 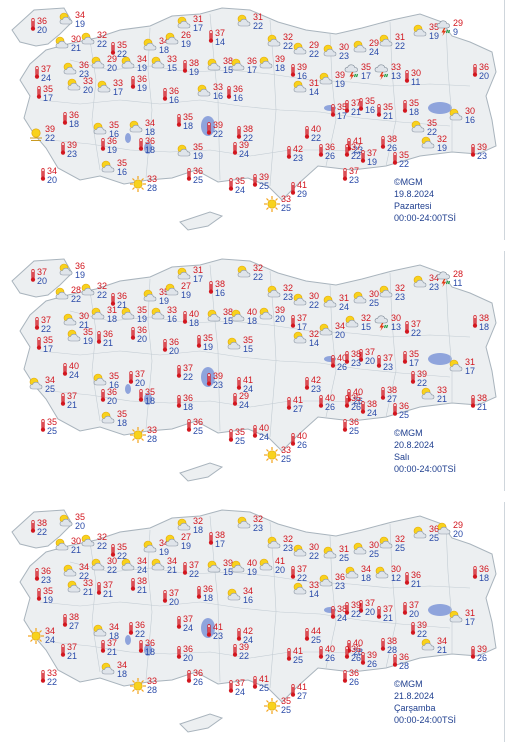 I want to click on max-temperature: 38, so click(x=228, y=312).